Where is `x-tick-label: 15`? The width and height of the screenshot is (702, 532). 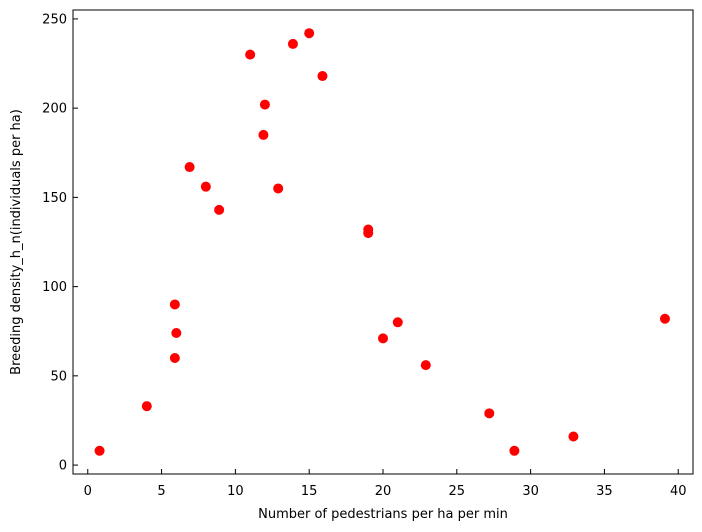 x-tick-label: 15 is located at coordinates (309, 491).